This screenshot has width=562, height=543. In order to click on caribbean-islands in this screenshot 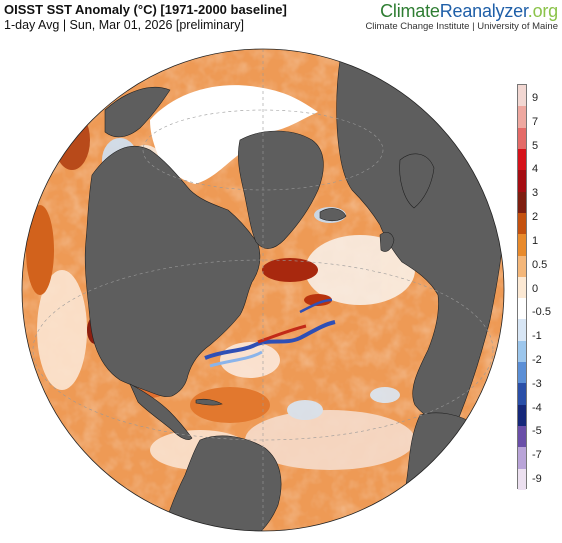, I will do `click(209, 402)`.